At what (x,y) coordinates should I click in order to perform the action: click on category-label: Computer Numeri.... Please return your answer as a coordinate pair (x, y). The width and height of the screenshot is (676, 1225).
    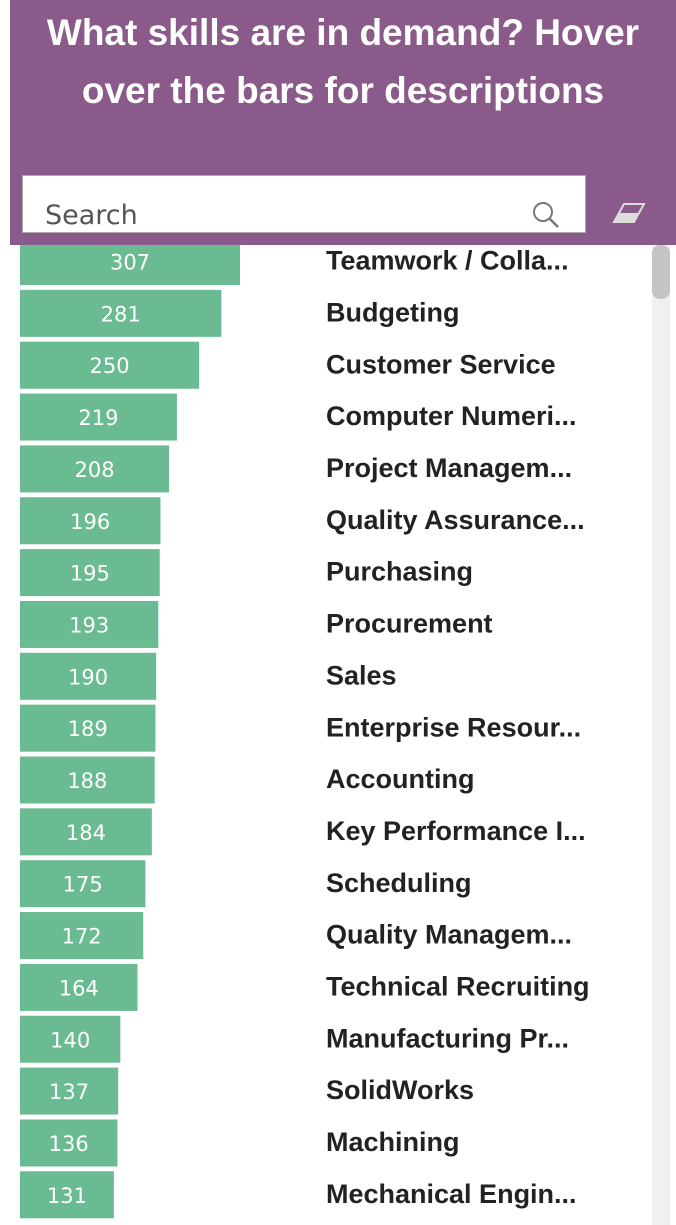
    Looking at the image, I should click on (451, 416).